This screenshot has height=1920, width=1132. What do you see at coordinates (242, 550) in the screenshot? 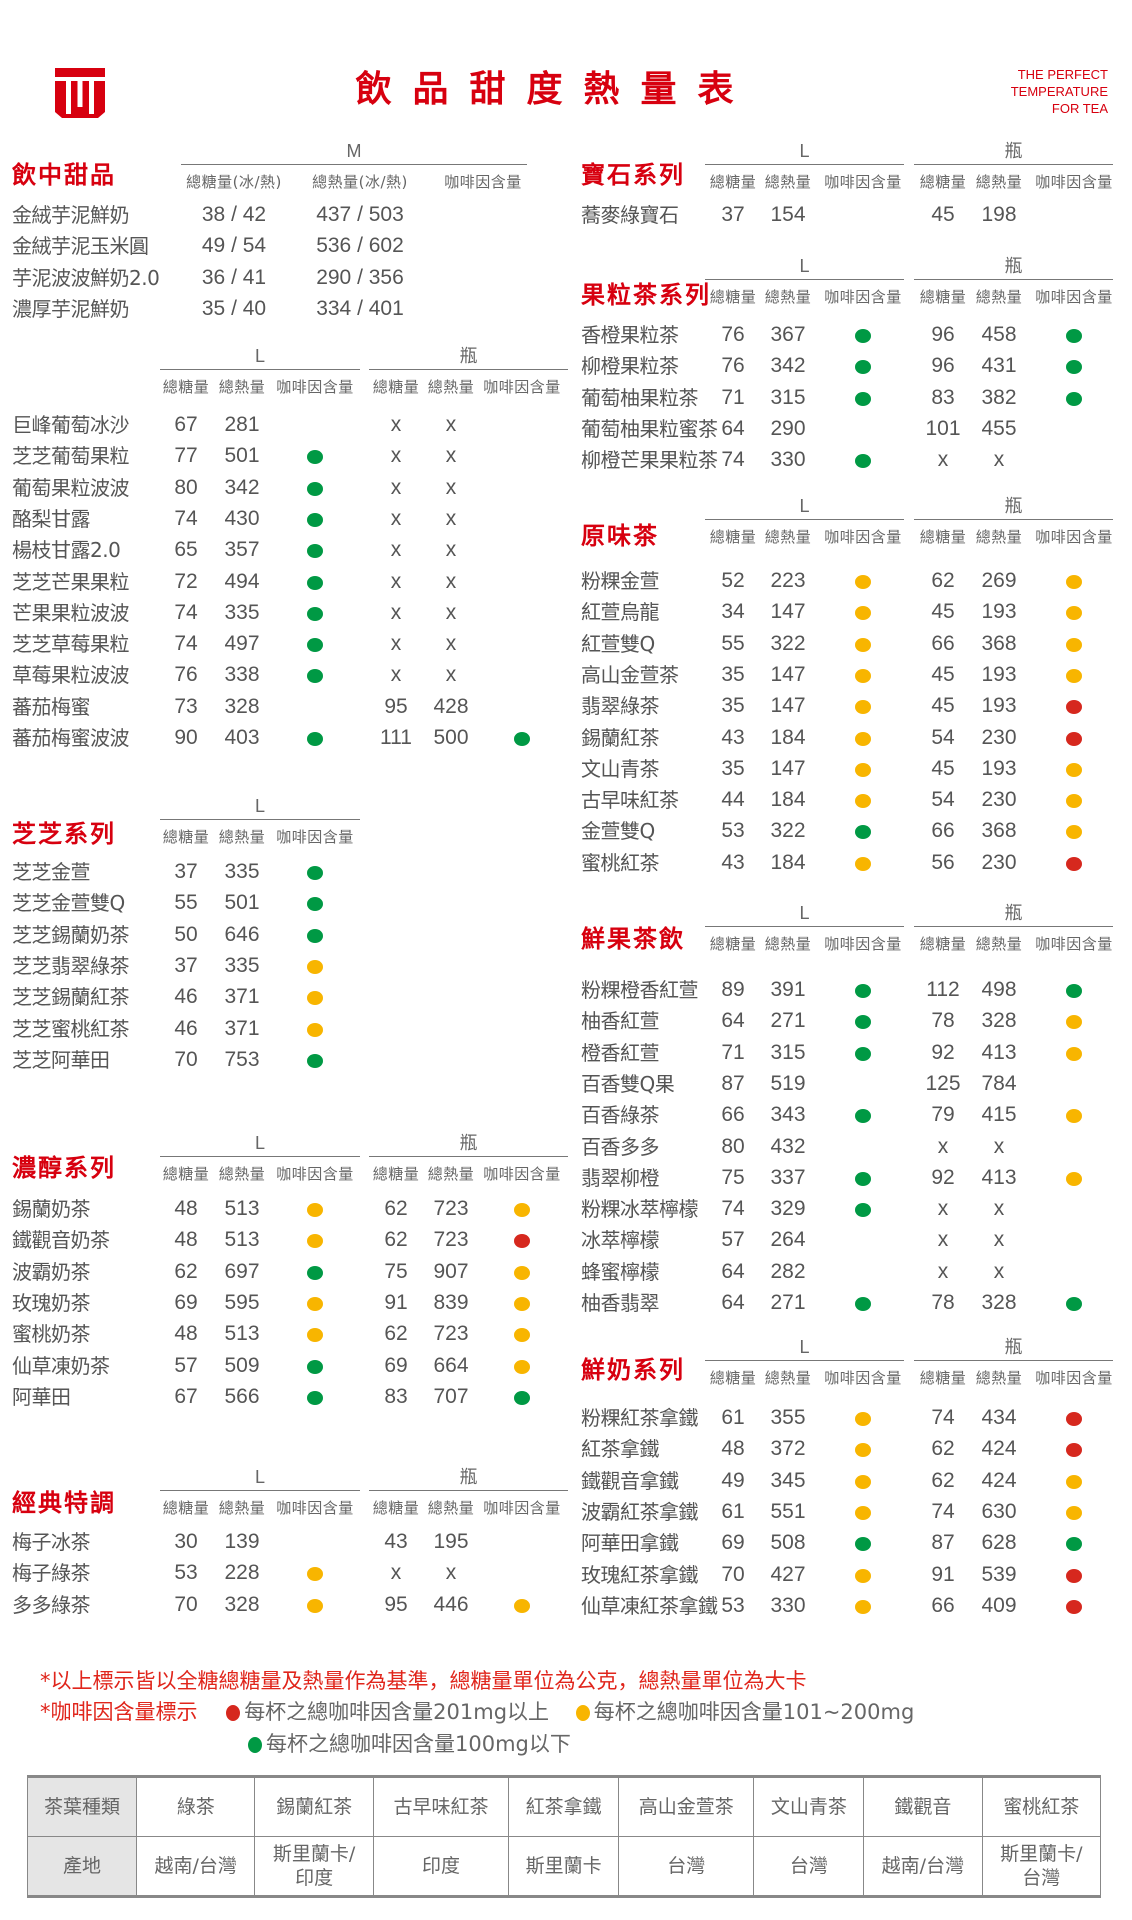
I see `l-calorie-value: 357` at bounding box center [242, 550].